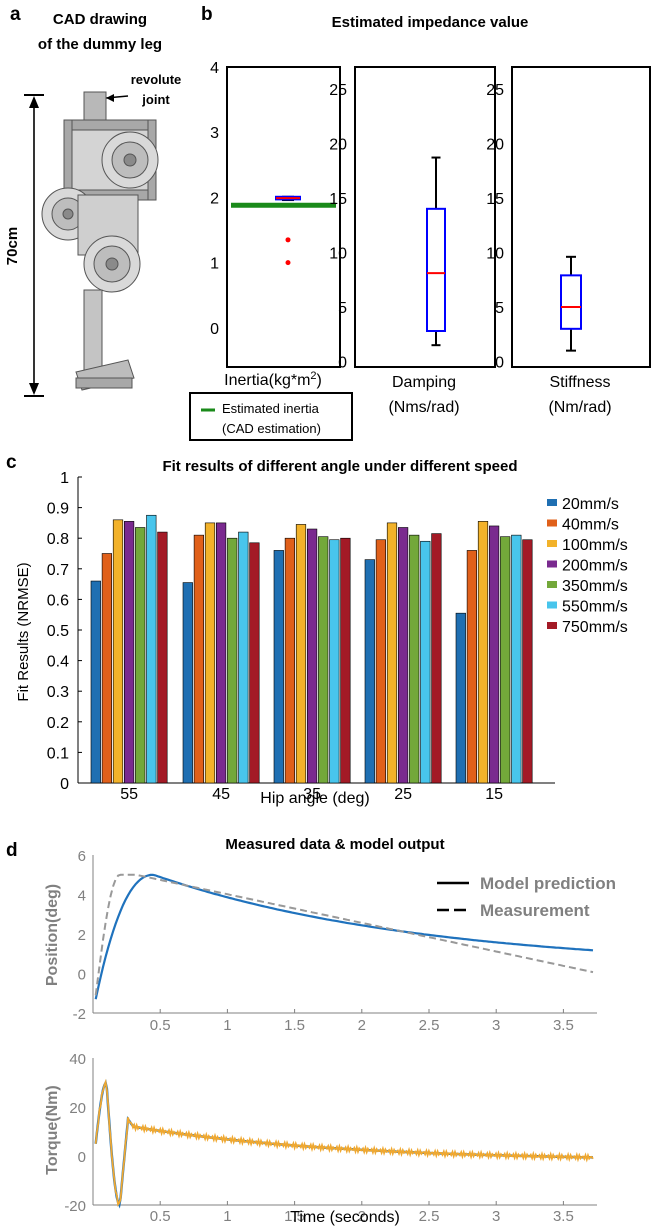  What do you see at coordinates (11, 462) in the screenshot?
I see `panel-c-letter: c` at bounding box center [11, 462].